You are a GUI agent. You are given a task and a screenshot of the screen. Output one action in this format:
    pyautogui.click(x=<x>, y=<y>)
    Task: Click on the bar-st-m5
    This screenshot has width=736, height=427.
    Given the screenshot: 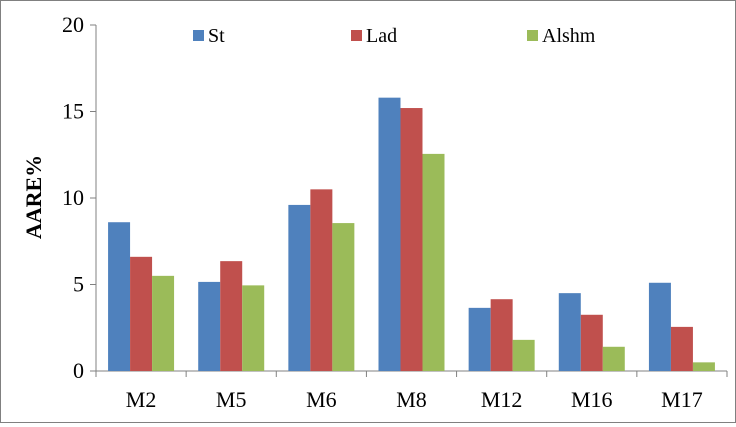 What is the action you would take?
    pyautogui.click(x=209, y=326)
    